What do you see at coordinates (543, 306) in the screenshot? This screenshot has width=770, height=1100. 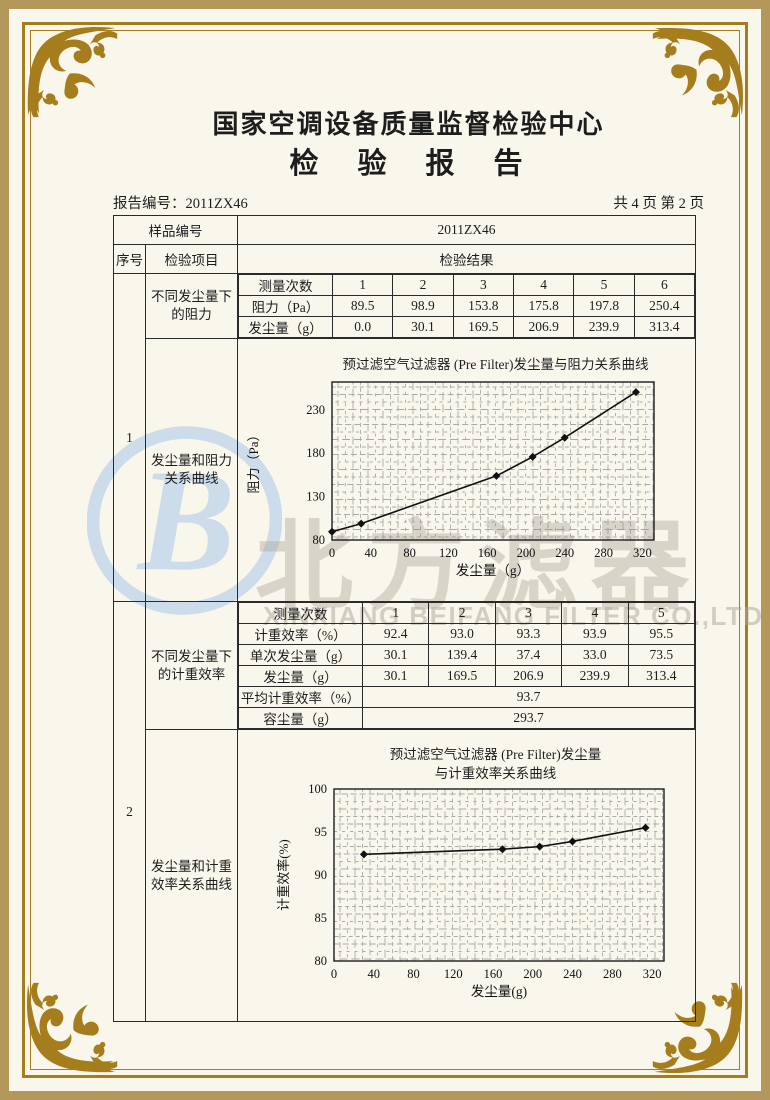 I see `cell: 175.8` at bounding box center [543, 306].